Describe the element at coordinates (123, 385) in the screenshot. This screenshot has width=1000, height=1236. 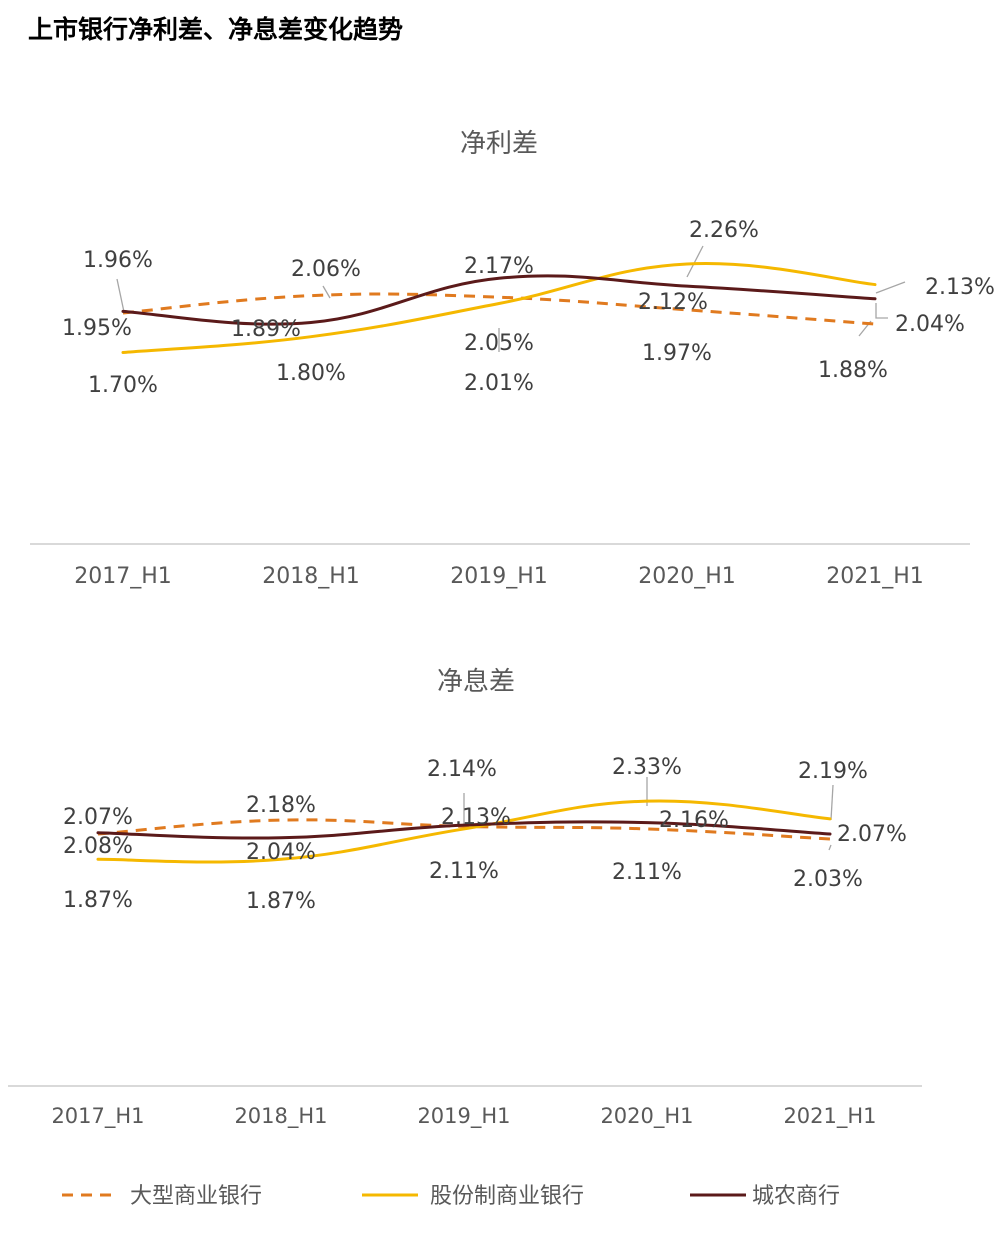
I see `data-label-joint: 1.70%` at that location.